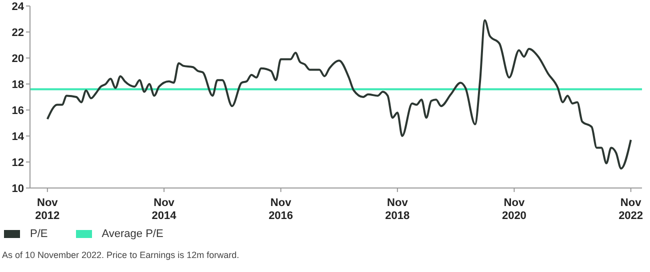 Image resolution: width=650 pixels, height=272 pixels. What do you see at coordinates (47, 209) in the screenshot?
I see `x-tick-label: Nov 2012` at bounding box center [47, 209].